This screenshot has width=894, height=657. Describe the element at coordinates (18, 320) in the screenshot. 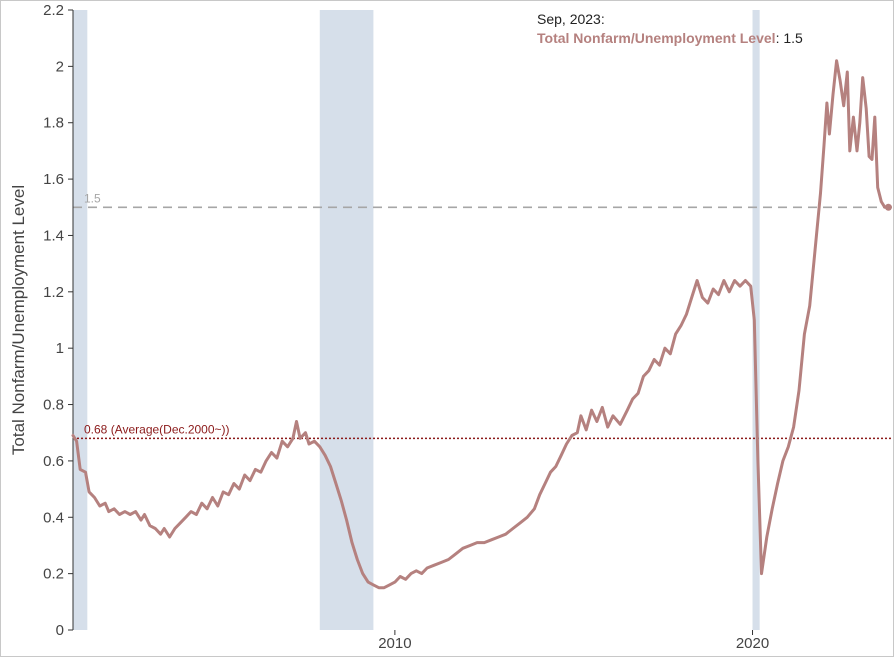

I see `y-axis-label: Total Nonfarm/Unemployment Level` at that location.